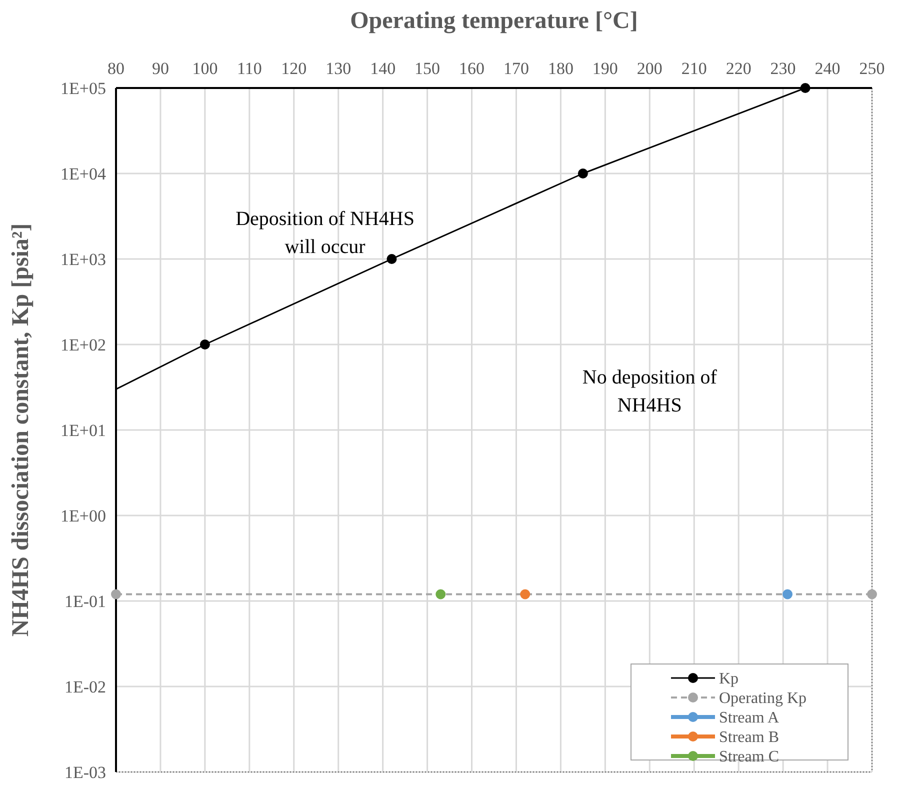 The image size is (901, 793). What do you see at coordinates (827, 68) in the screenshot?
I see `x-tick-label: 240` at bounding box center [827, 68].